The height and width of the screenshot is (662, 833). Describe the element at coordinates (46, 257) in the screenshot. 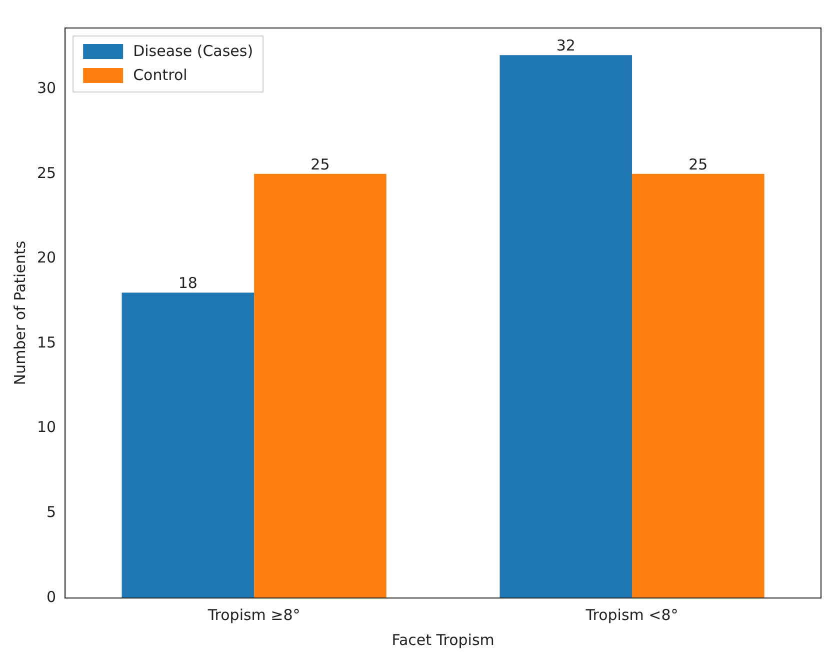

I see `y-tick-label: 20` at that location.